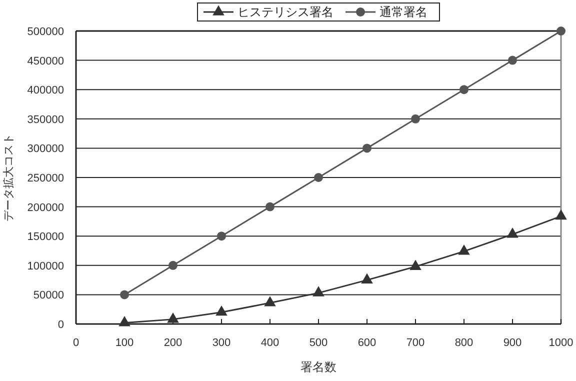  Describe the element at coordinates (318, 367) in the screenshot. I see `x-axis-title: 署名数` at that location.